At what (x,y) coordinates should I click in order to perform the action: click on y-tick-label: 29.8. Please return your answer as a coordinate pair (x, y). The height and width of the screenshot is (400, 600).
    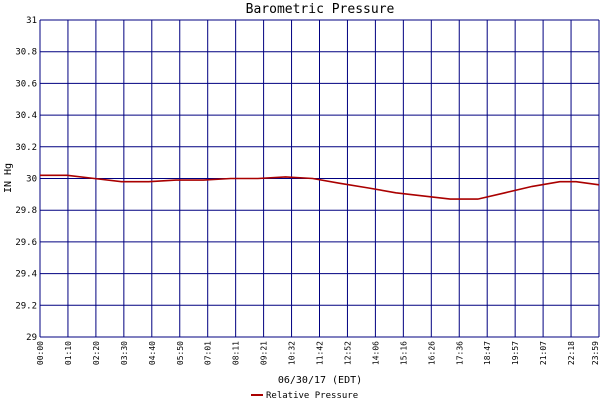
    Looking at the image, I should click on (26, 211).